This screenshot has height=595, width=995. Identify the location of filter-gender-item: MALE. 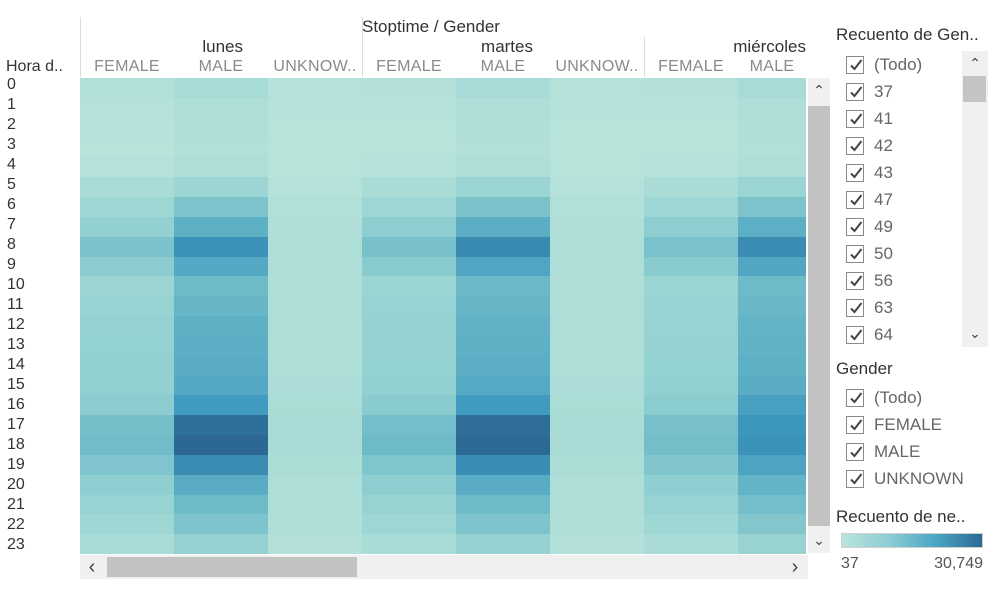
(912, 451).